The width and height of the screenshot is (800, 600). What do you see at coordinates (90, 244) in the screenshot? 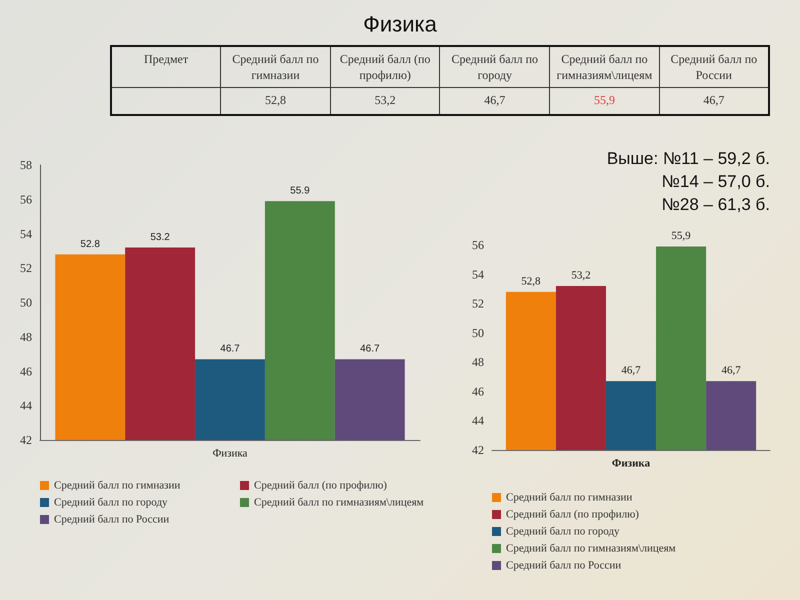
I see `data-label: 52.8` at bounding box center [90, 244].